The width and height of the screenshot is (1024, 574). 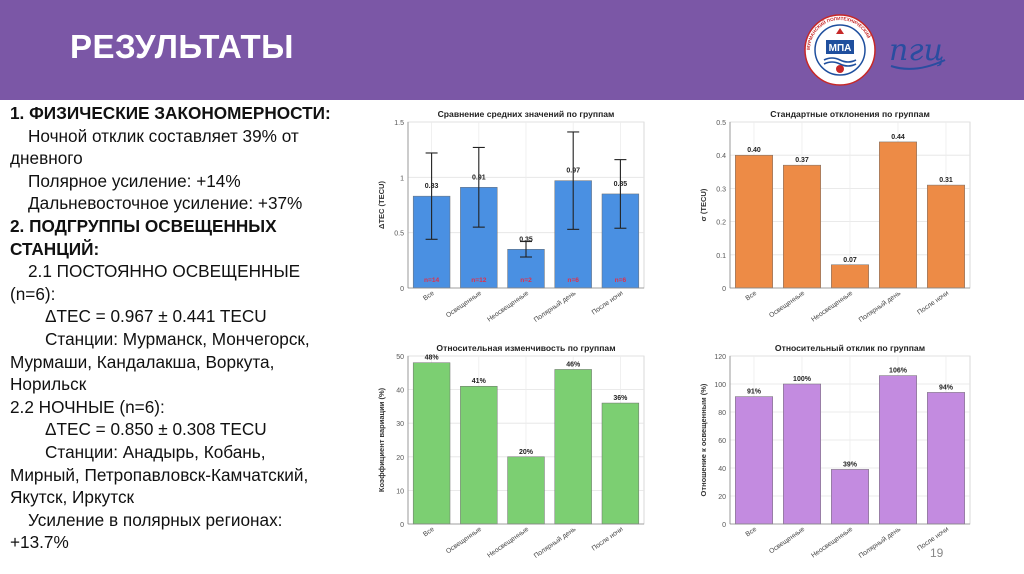 What do you see at coordinates (802, 160) in the screenshot?
I see `data-label: 0.37` at bounding box center [802, 160].